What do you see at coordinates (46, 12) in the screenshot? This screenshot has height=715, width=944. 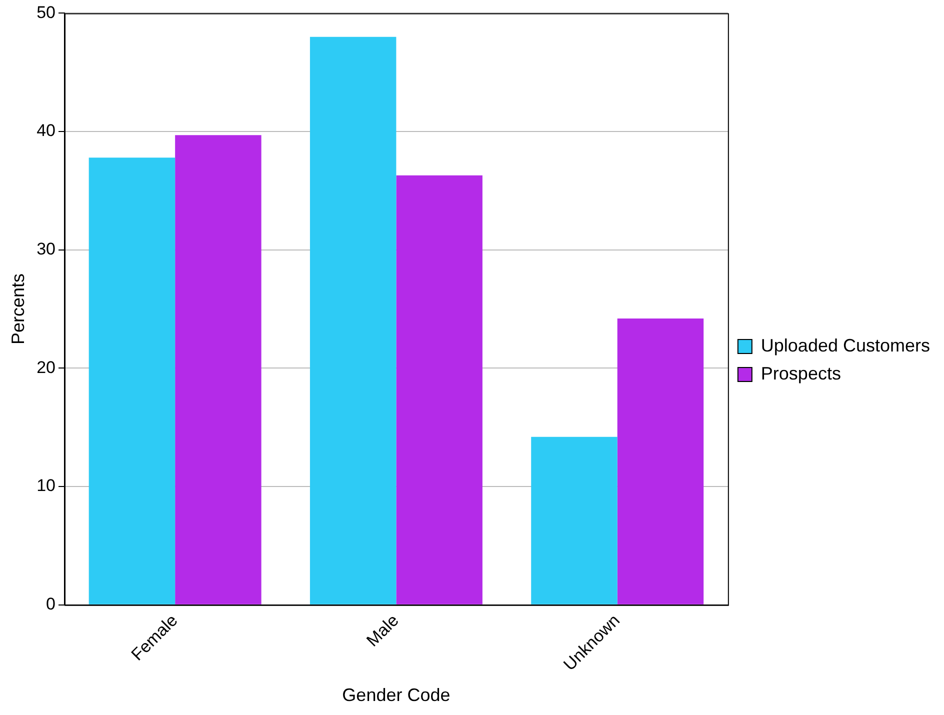 I see `y-tick-label: 50` at bounding box center [46, 12].